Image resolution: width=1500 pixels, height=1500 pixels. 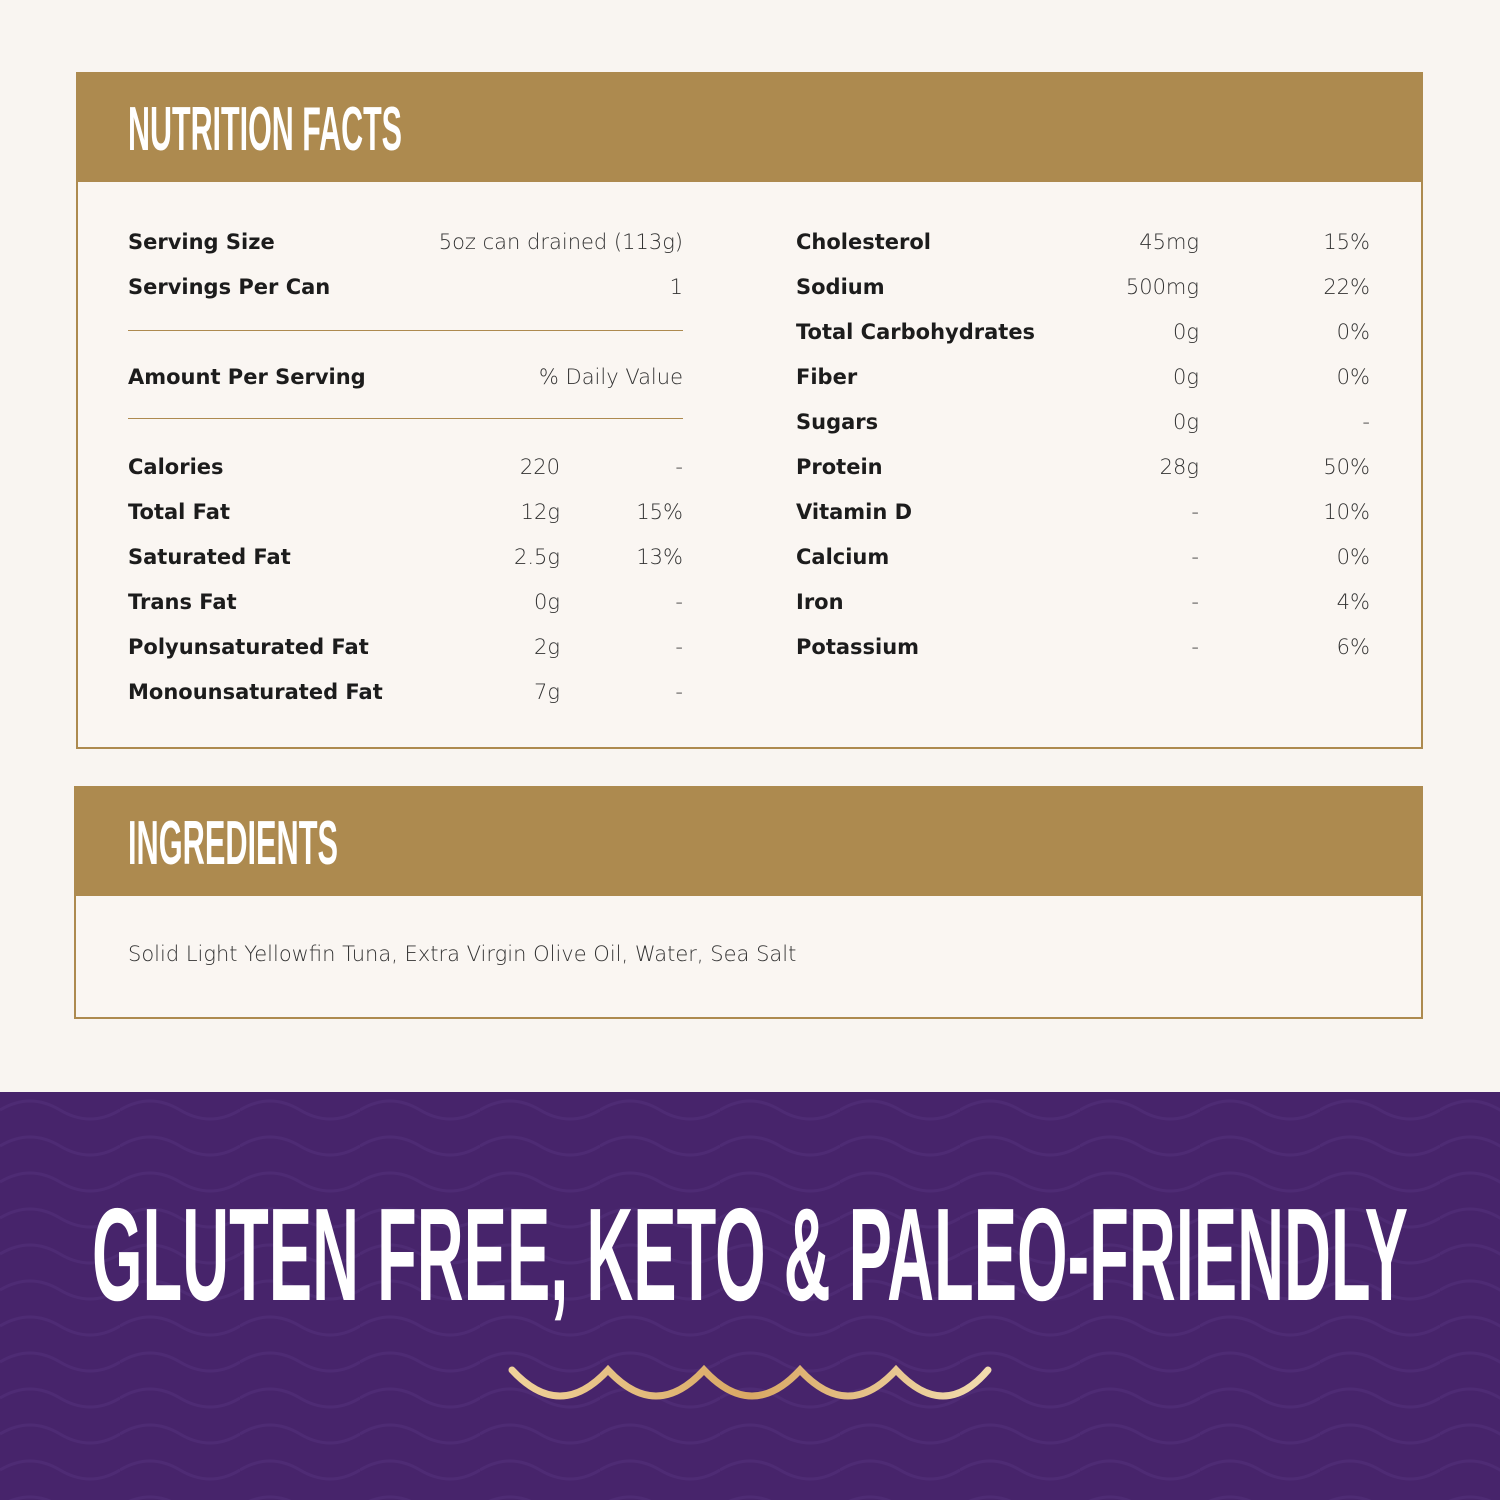 What do you see at coordinates (248, 647) in the screenshot?
I see `nutrient-label: Polyunsaturated Fat` at bounding box center [248, 647].